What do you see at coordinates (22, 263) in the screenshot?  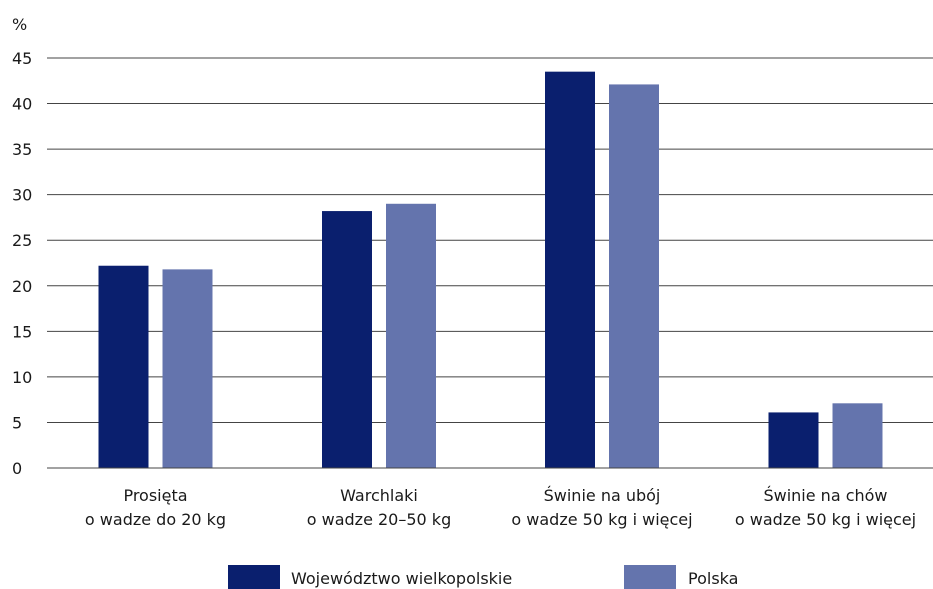 I see `y-axis-ticks: 0 5 10 15 20 25 30 35 40 45` at bounding box center [22, 263].